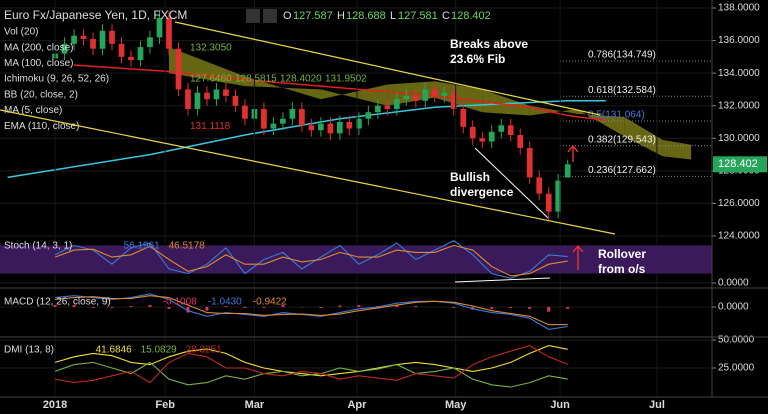 The image size is (768, 414). What do you see at coordinates (255, 405) in the screenshot?
I see `x-tick-label: Mar` at bounding box center [255, 405].